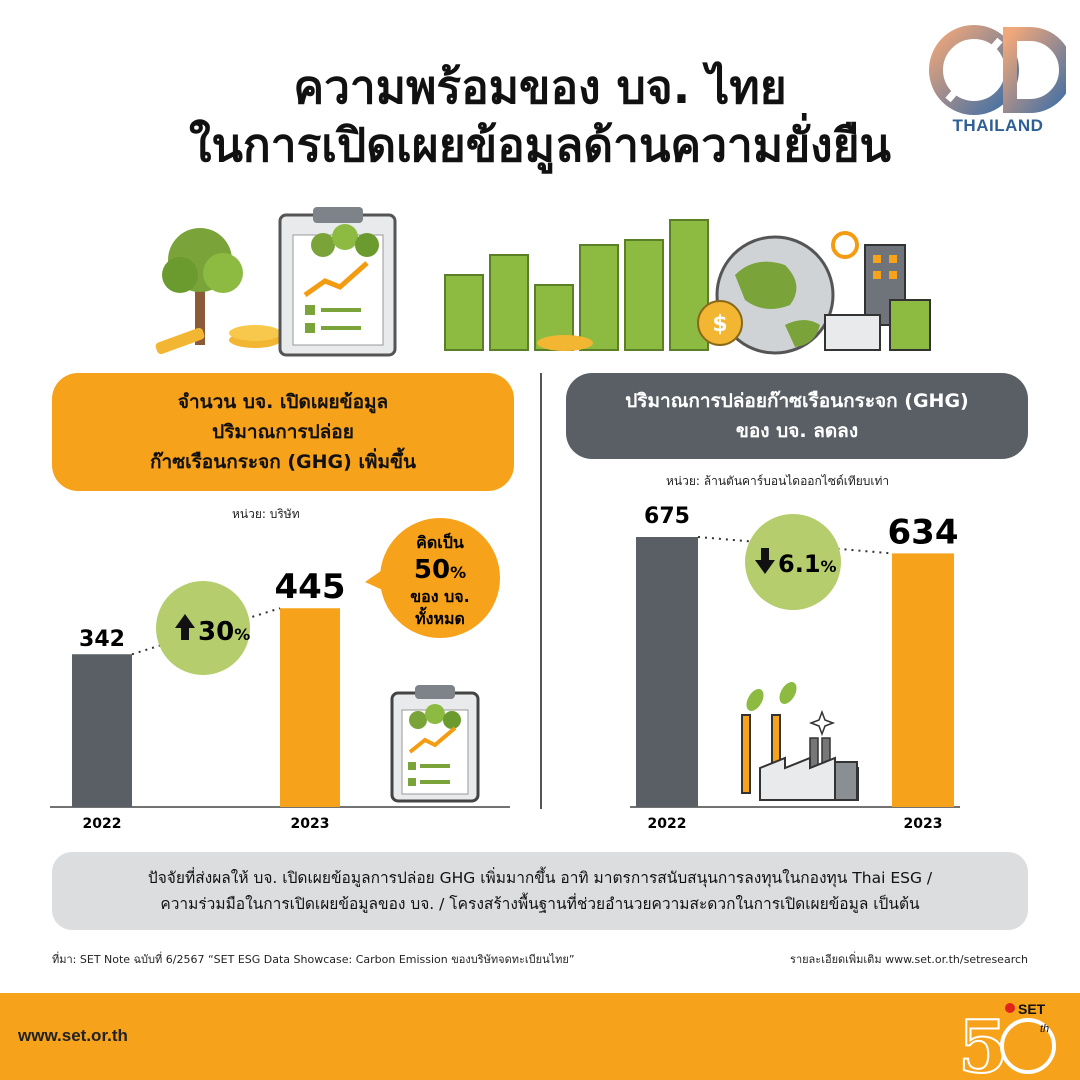  Describe the element at coordinates (283, 462) in the screenshot. I see `left-heading-line-3: ก๊าซเรือนกระจก (GHG) เพิ่มขึ้น` at that location.